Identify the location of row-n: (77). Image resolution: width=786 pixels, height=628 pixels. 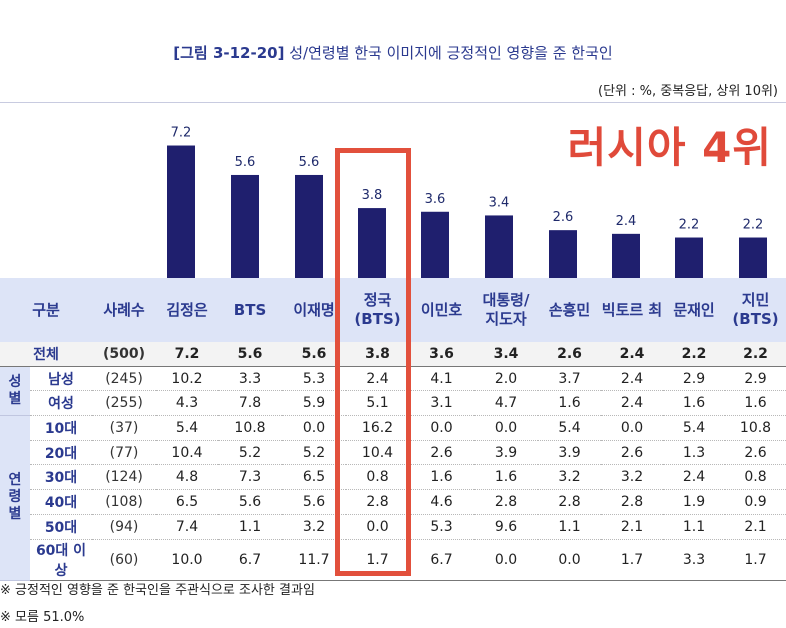
(124, 453).